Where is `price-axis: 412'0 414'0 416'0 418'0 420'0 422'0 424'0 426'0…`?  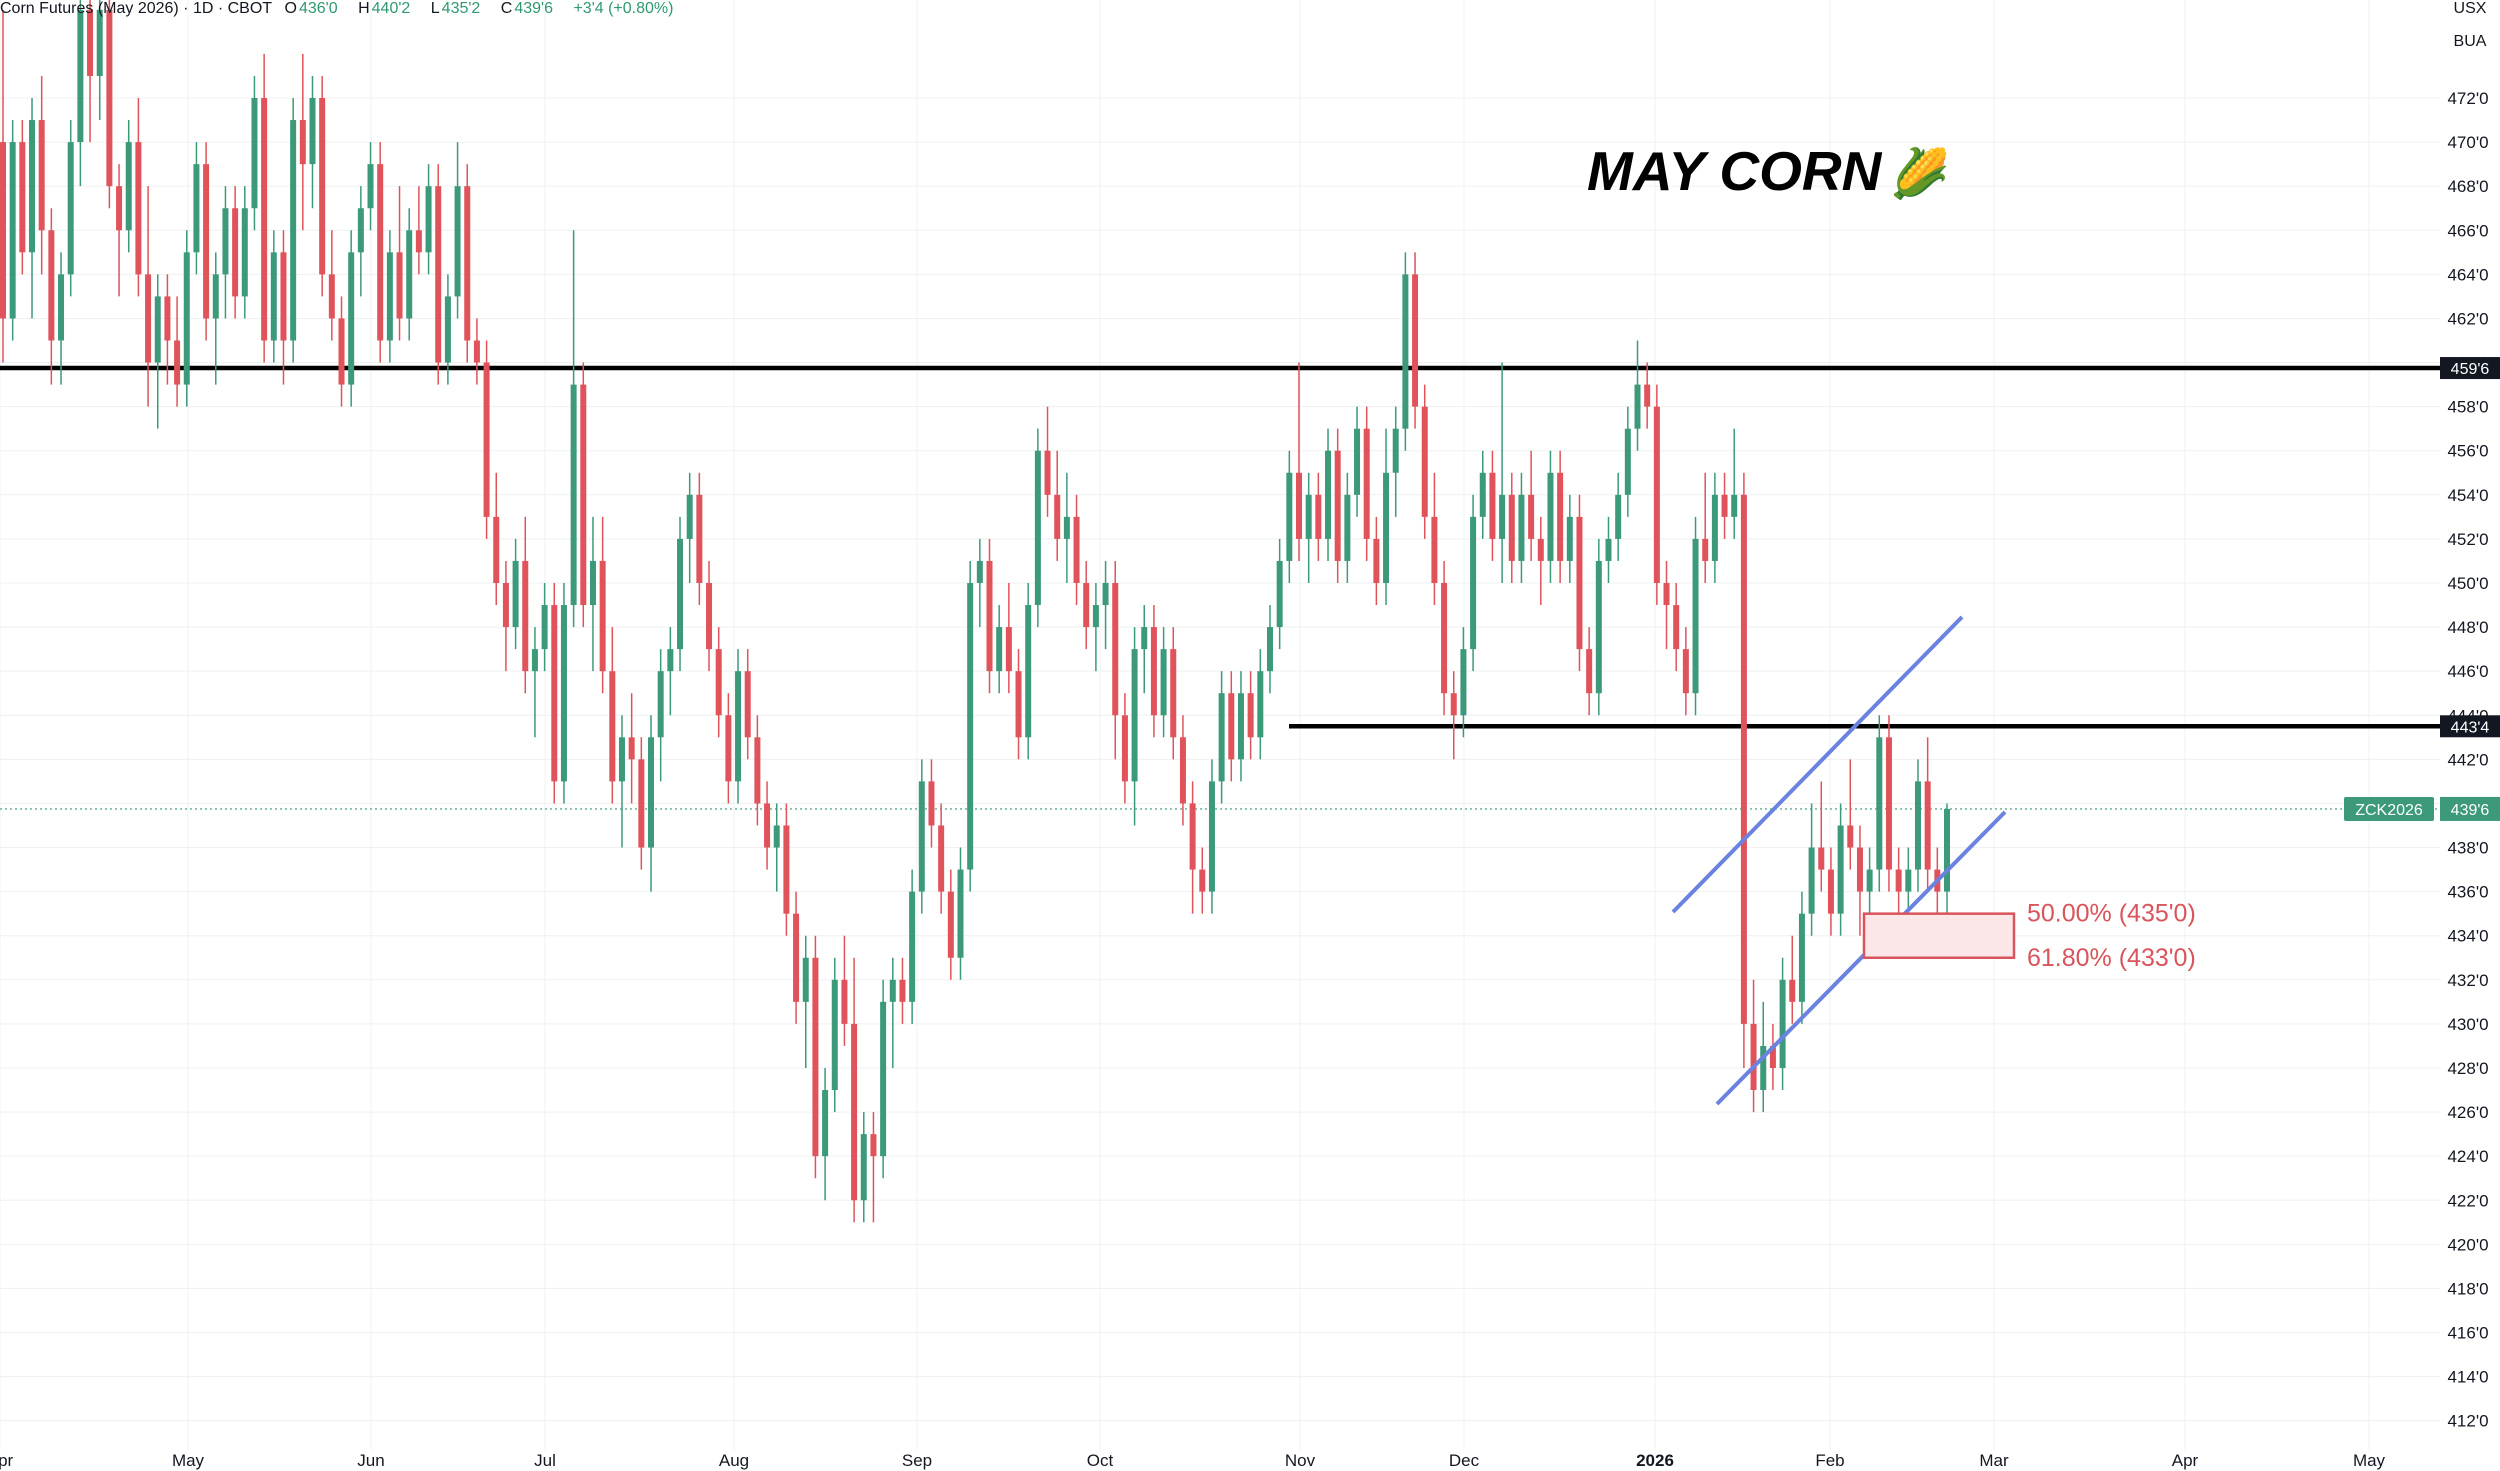 price-axis: 412'0 414'0 416'0 418'0 420'0 422'0 424'0 426'0… is located at coordinates (2422, 760).